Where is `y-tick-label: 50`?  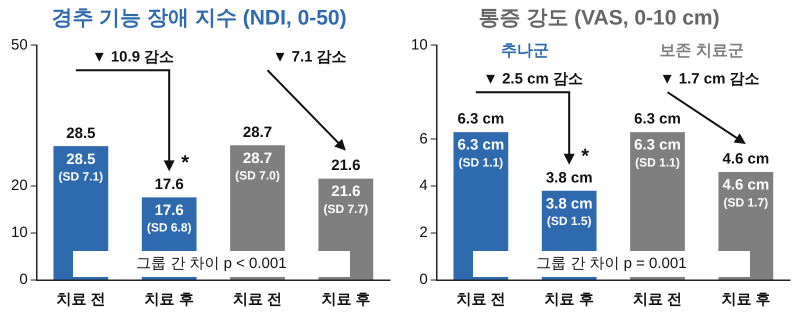
y-tick-label: 50 is located at coordinates (19, 45).